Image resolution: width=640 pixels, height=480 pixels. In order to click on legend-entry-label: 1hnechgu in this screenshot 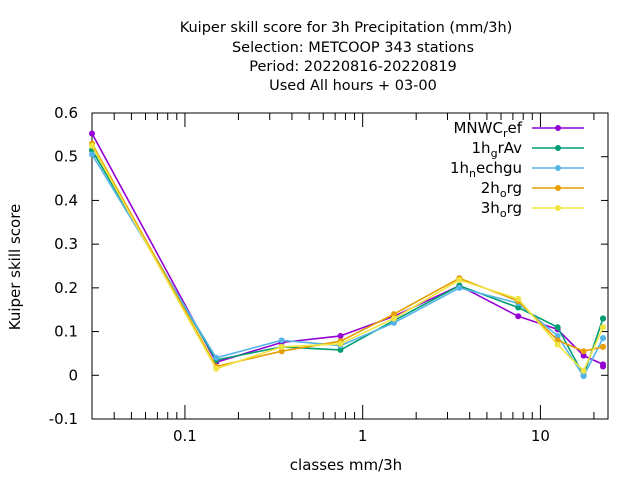, I will do `click(486, 169)`.